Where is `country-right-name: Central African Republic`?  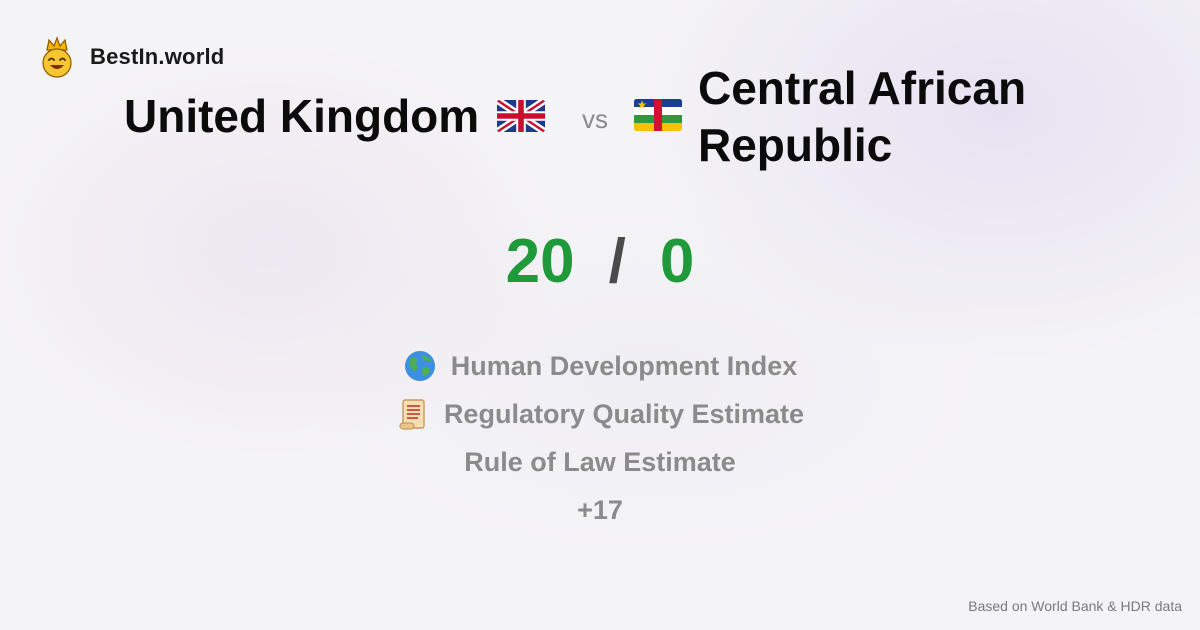 country-right-name: Central African Republic is located at coordinates (862, 116).